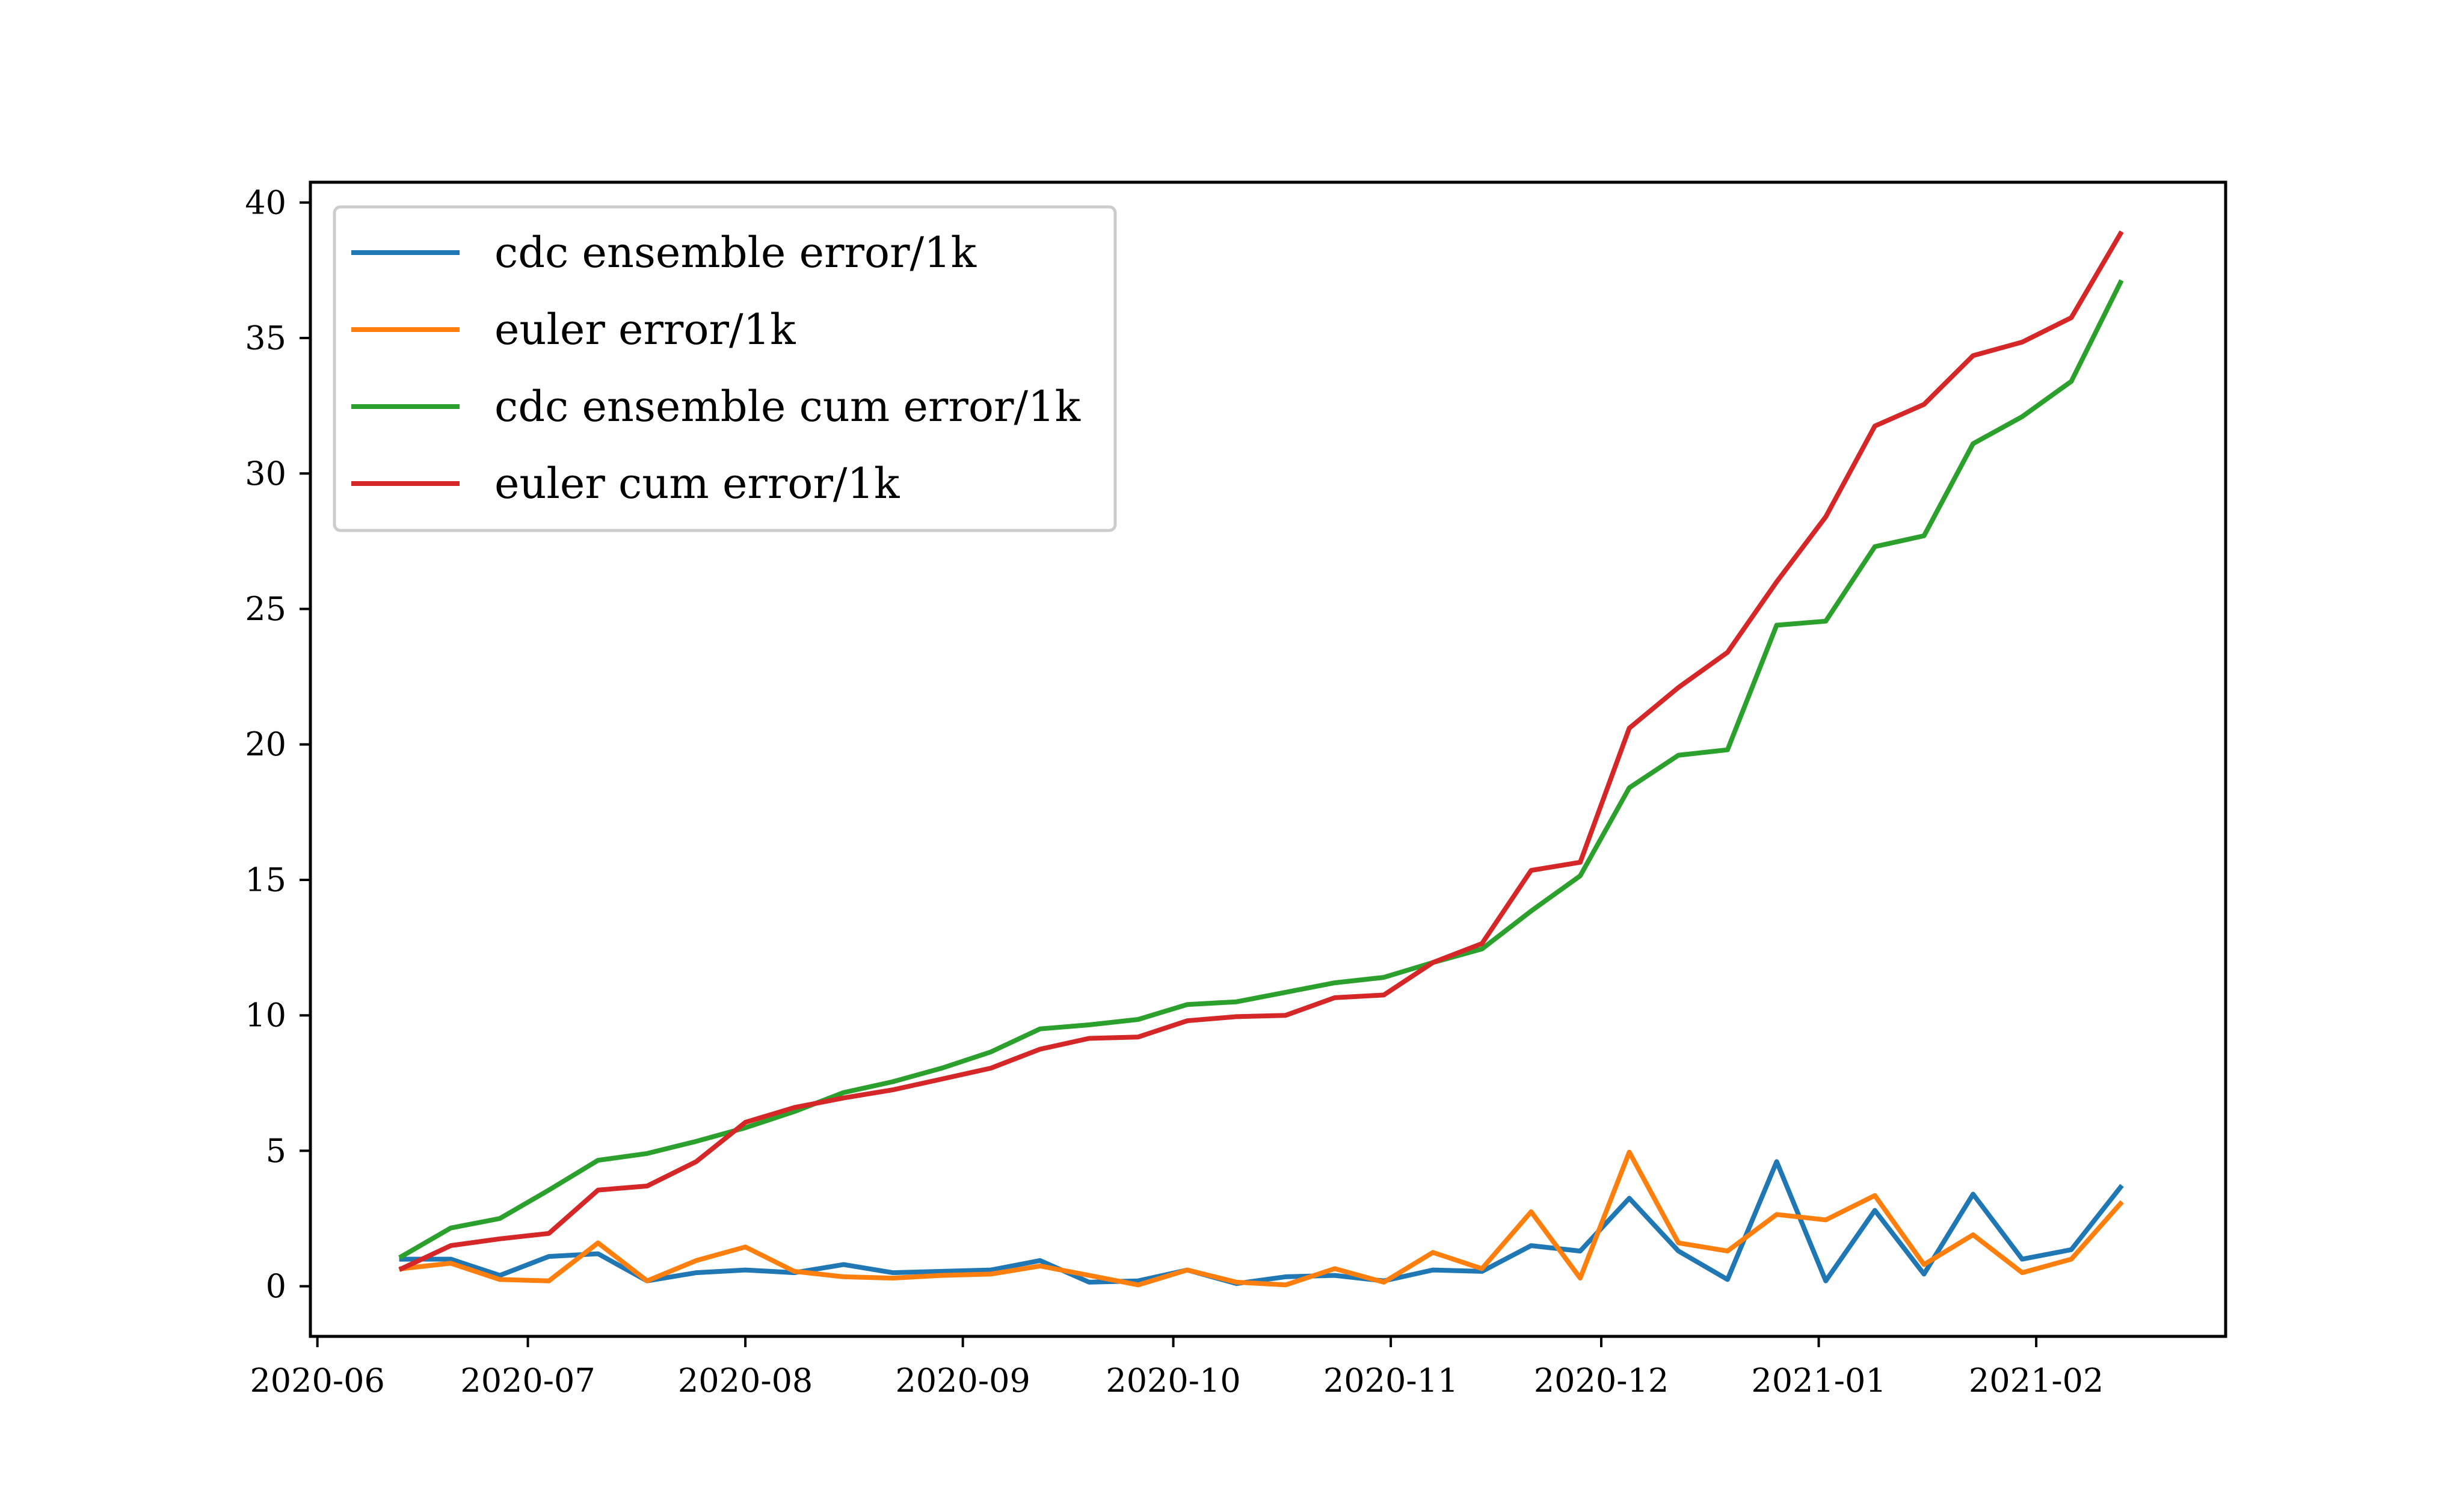 The height and width of the screenshot is (1512, 2447). Describe the element at coordinates (265, 474) in the screenshot. I see `y-tick-label: 30` at that location.